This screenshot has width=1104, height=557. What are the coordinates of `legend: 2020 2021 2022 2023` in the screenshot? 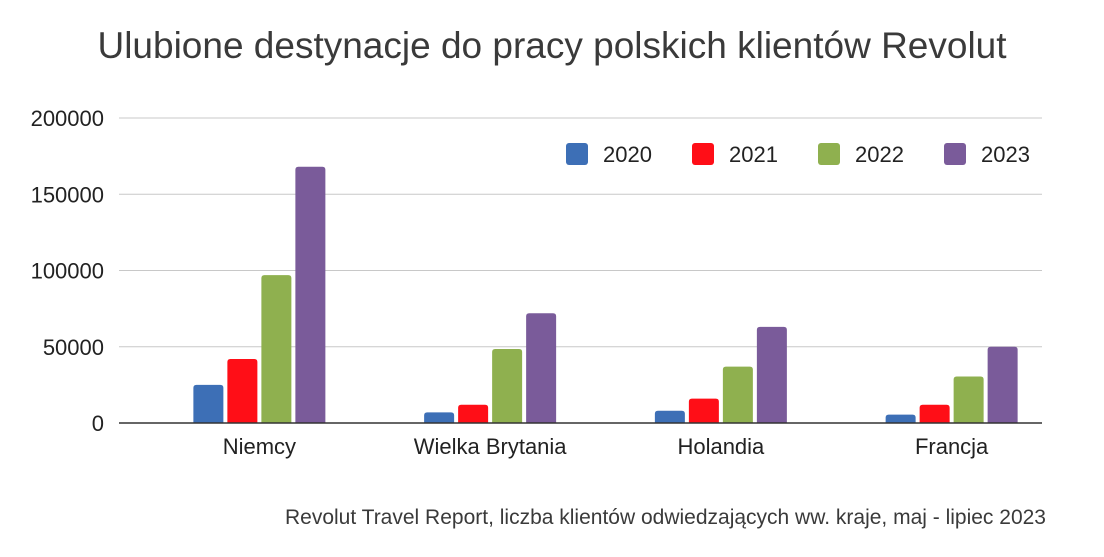 It's located at (798, 154).